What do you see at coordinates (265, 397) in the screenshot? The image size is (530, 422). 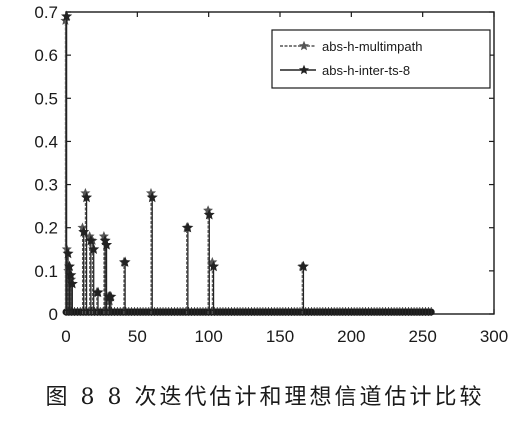 I see `figure-caption: 图 8 8 次迭代估计和理想信道估计比较` at bounding box center [265, 397].